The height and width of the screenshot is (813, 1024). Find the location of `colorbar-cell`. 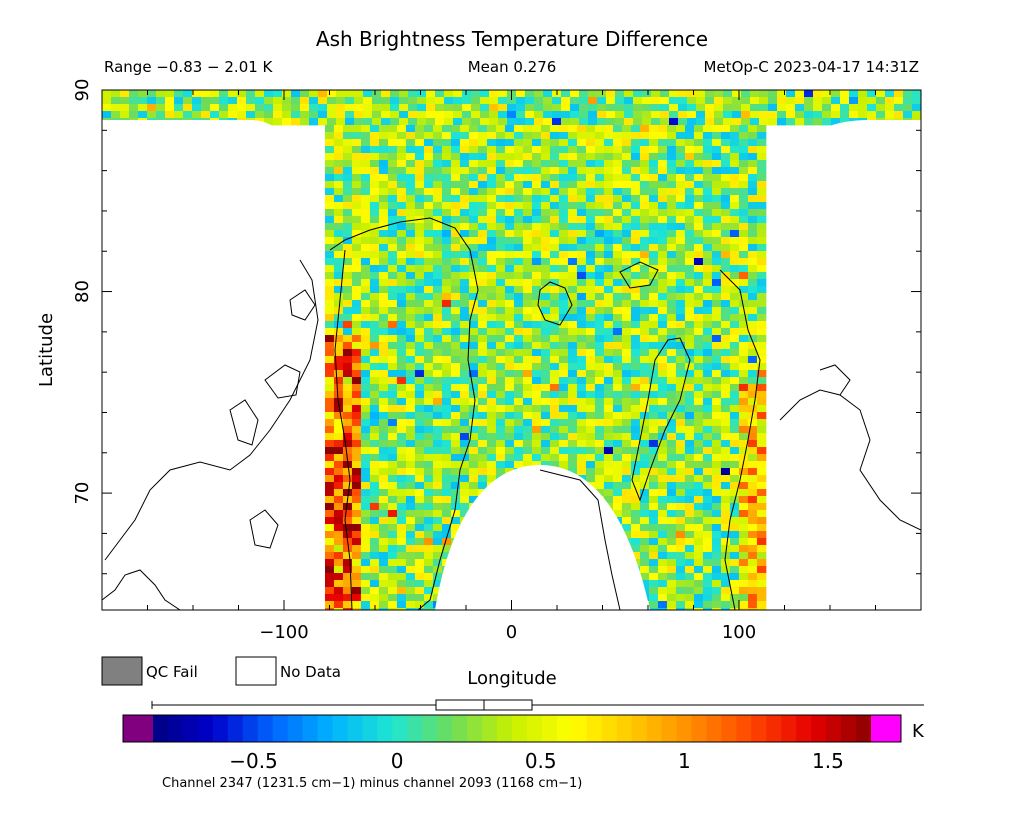

colorbar-cell is located at coordinates (669, 728).